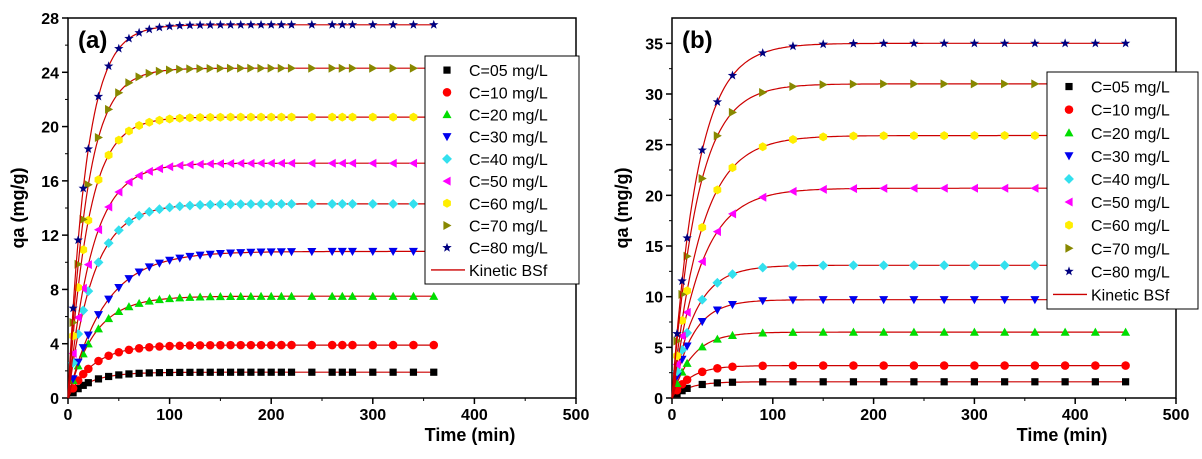  I want to click on x-tick-label: 0, so click(68, 415).